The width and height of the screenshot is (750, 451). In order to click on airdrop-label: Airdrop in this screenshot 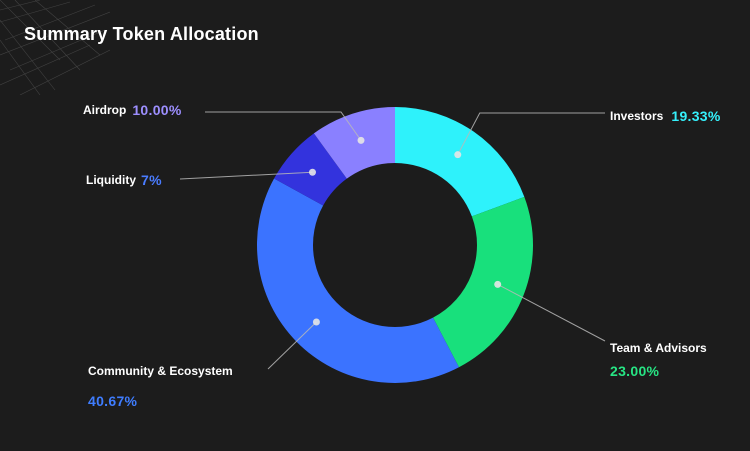, I will do `click(105, 110)`.